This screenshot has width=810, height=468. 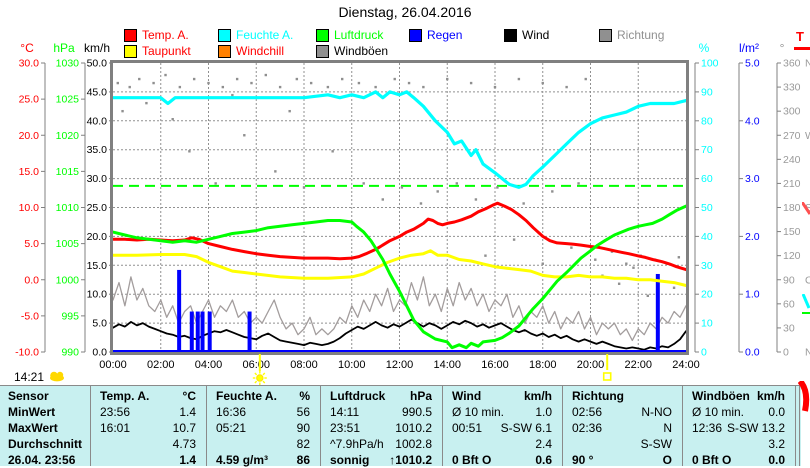 I want to click on sun-cloud-icon, so click(x=57, y=376).